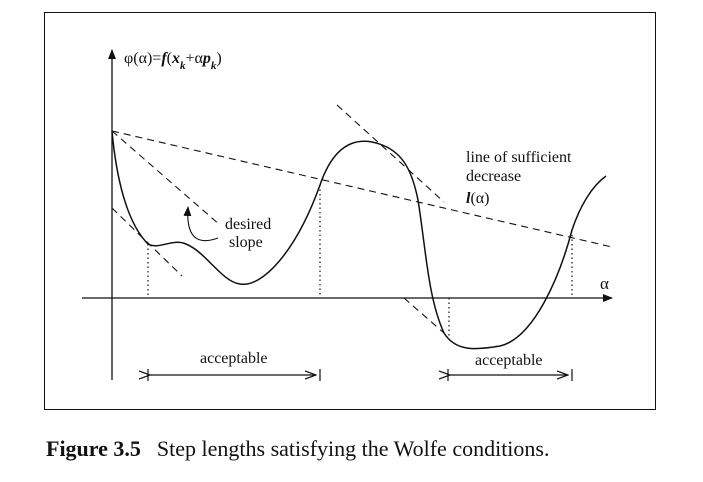 This screenshot has height=482, width=703. What do you see at coordinates (604, 283) in the screenshot?
I see `x-axis-label: α` at bounding box center [604, 283].